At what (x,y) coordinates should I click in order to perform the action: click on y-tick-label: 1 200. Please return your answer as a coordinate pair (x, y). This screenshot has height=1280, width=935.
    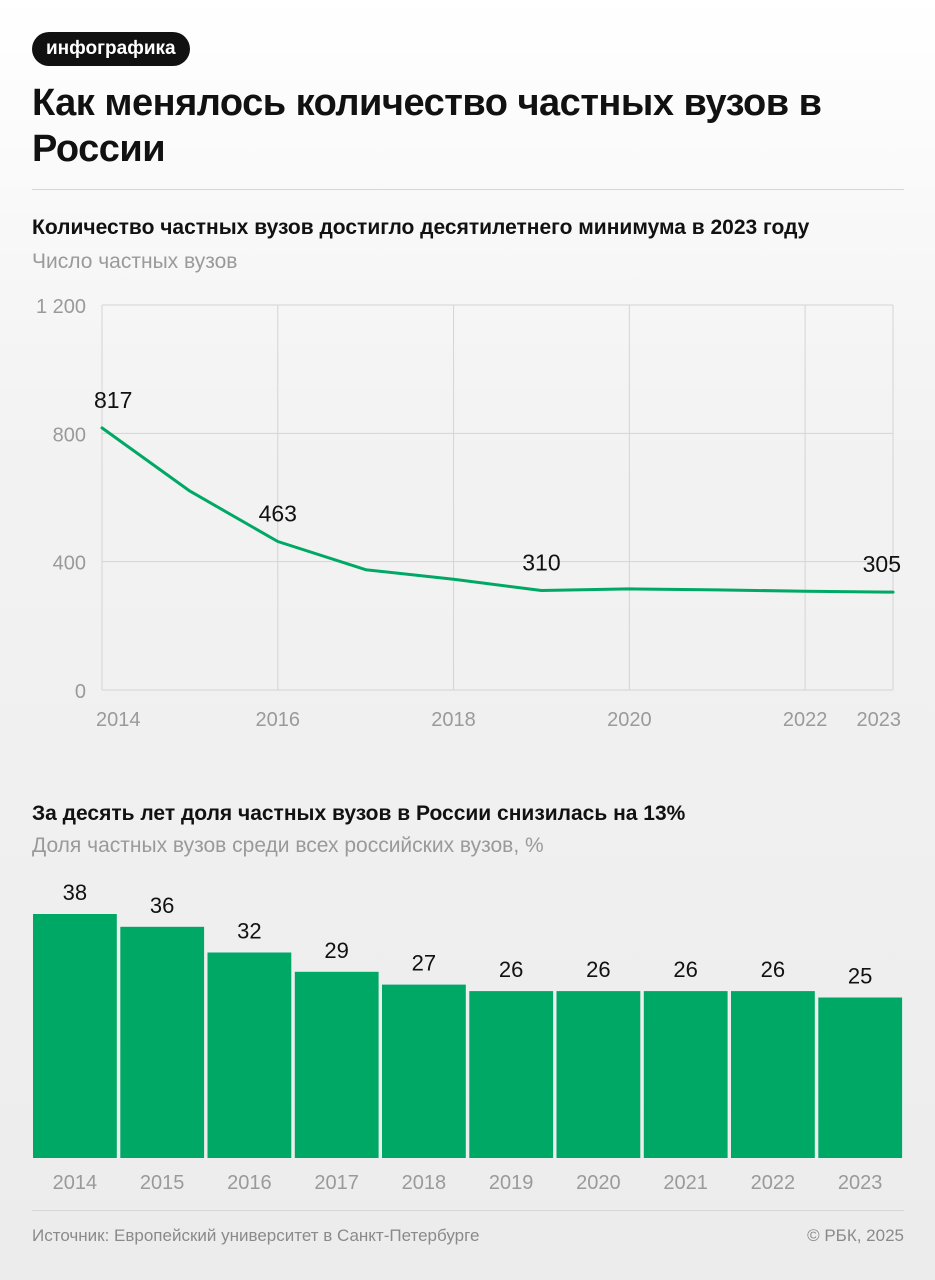
    Looking at the image, I should click on (61, 307).